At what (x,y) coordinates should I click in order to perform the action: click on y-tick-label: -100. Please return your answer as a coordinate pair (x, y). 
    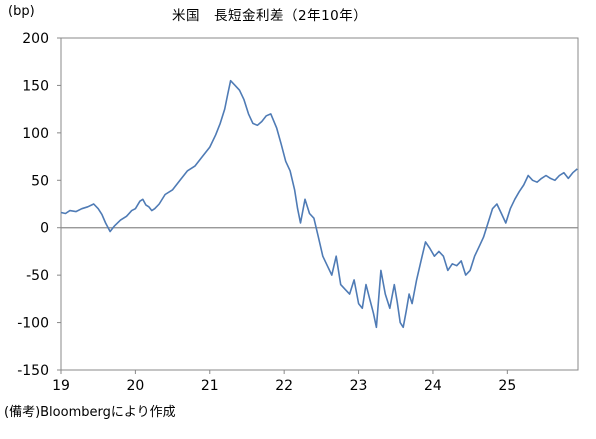
    Looking at the image, I should click on (33, 324).